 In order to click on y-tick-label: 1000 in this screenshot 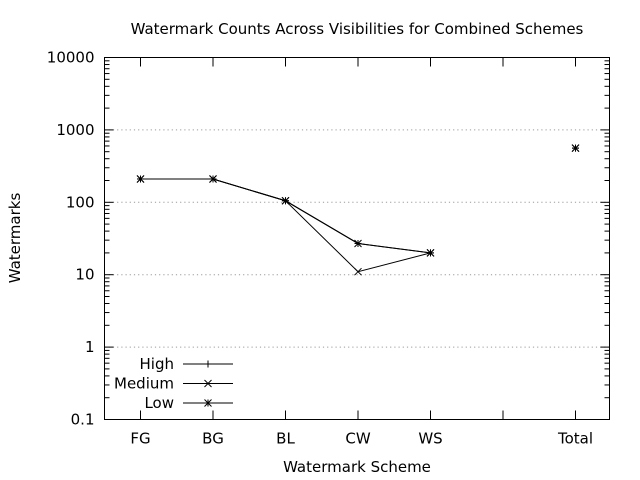, I will do `click(75, 130)`.